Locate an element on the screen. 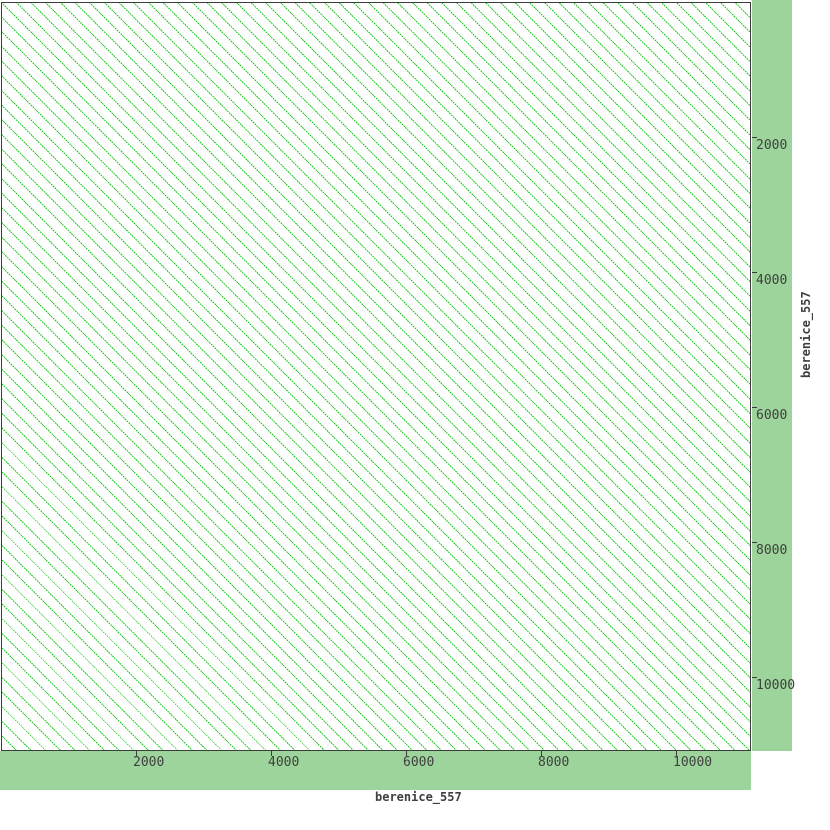  x-tick-label: 4000 is located at coordinates (284, 762).